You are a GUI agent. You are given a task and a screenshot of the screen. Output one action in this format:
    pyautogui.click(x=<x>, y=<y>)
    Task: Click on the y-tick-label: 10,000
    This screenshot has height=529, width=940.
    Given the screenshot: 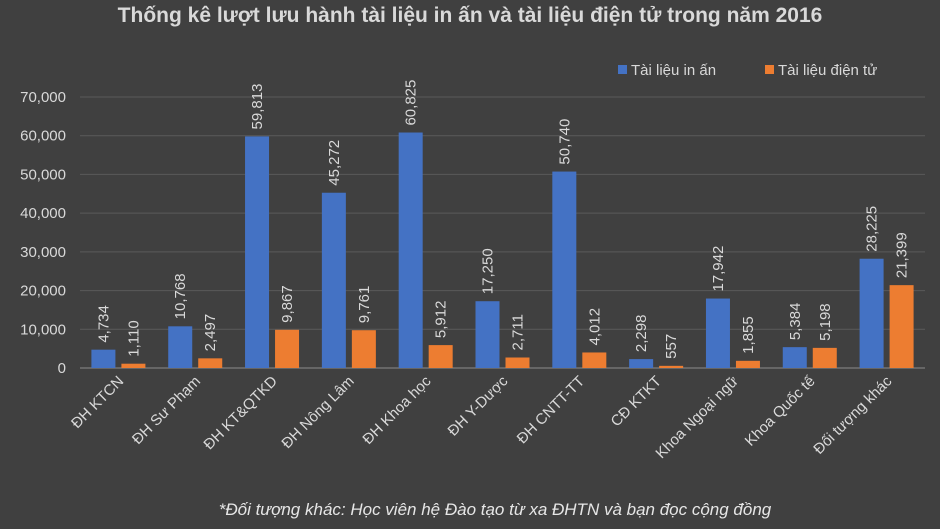 What is the action you would take?
    pyautogui.click(x=43, y=329)
    